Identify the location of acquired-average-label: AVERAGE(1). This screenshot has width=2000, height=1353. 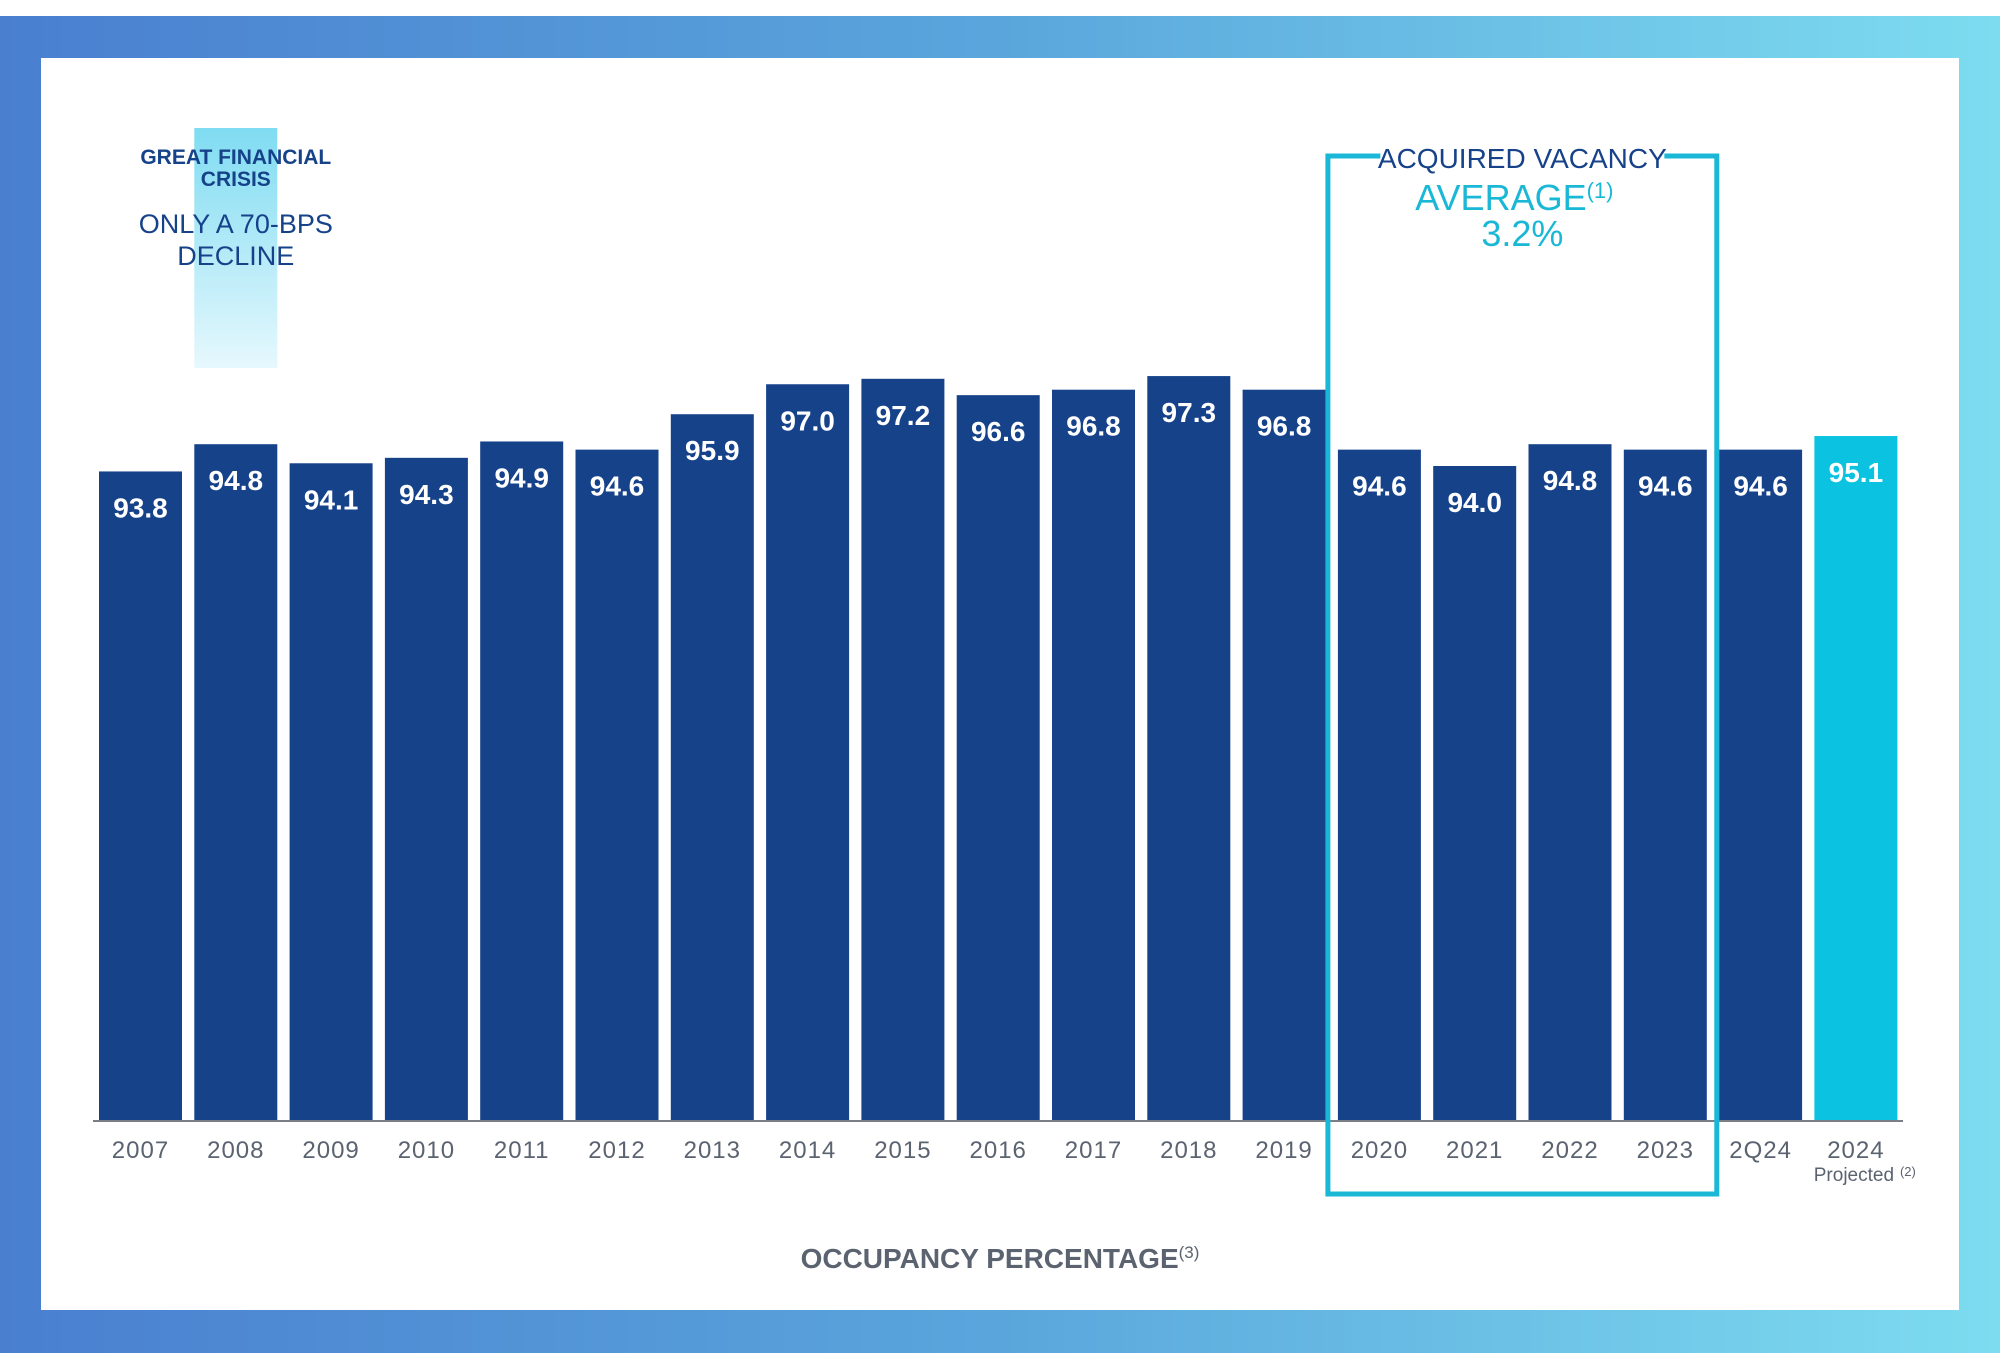
(1514, 197).